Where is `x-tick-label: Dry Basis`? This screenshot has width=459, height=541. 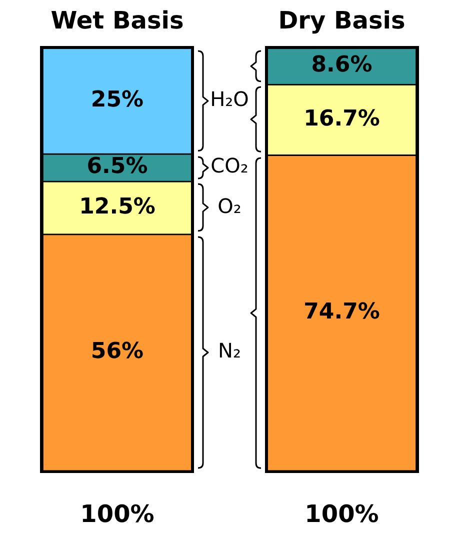
x-tick-label: Dry Basis is located at coordinates (342, 20).